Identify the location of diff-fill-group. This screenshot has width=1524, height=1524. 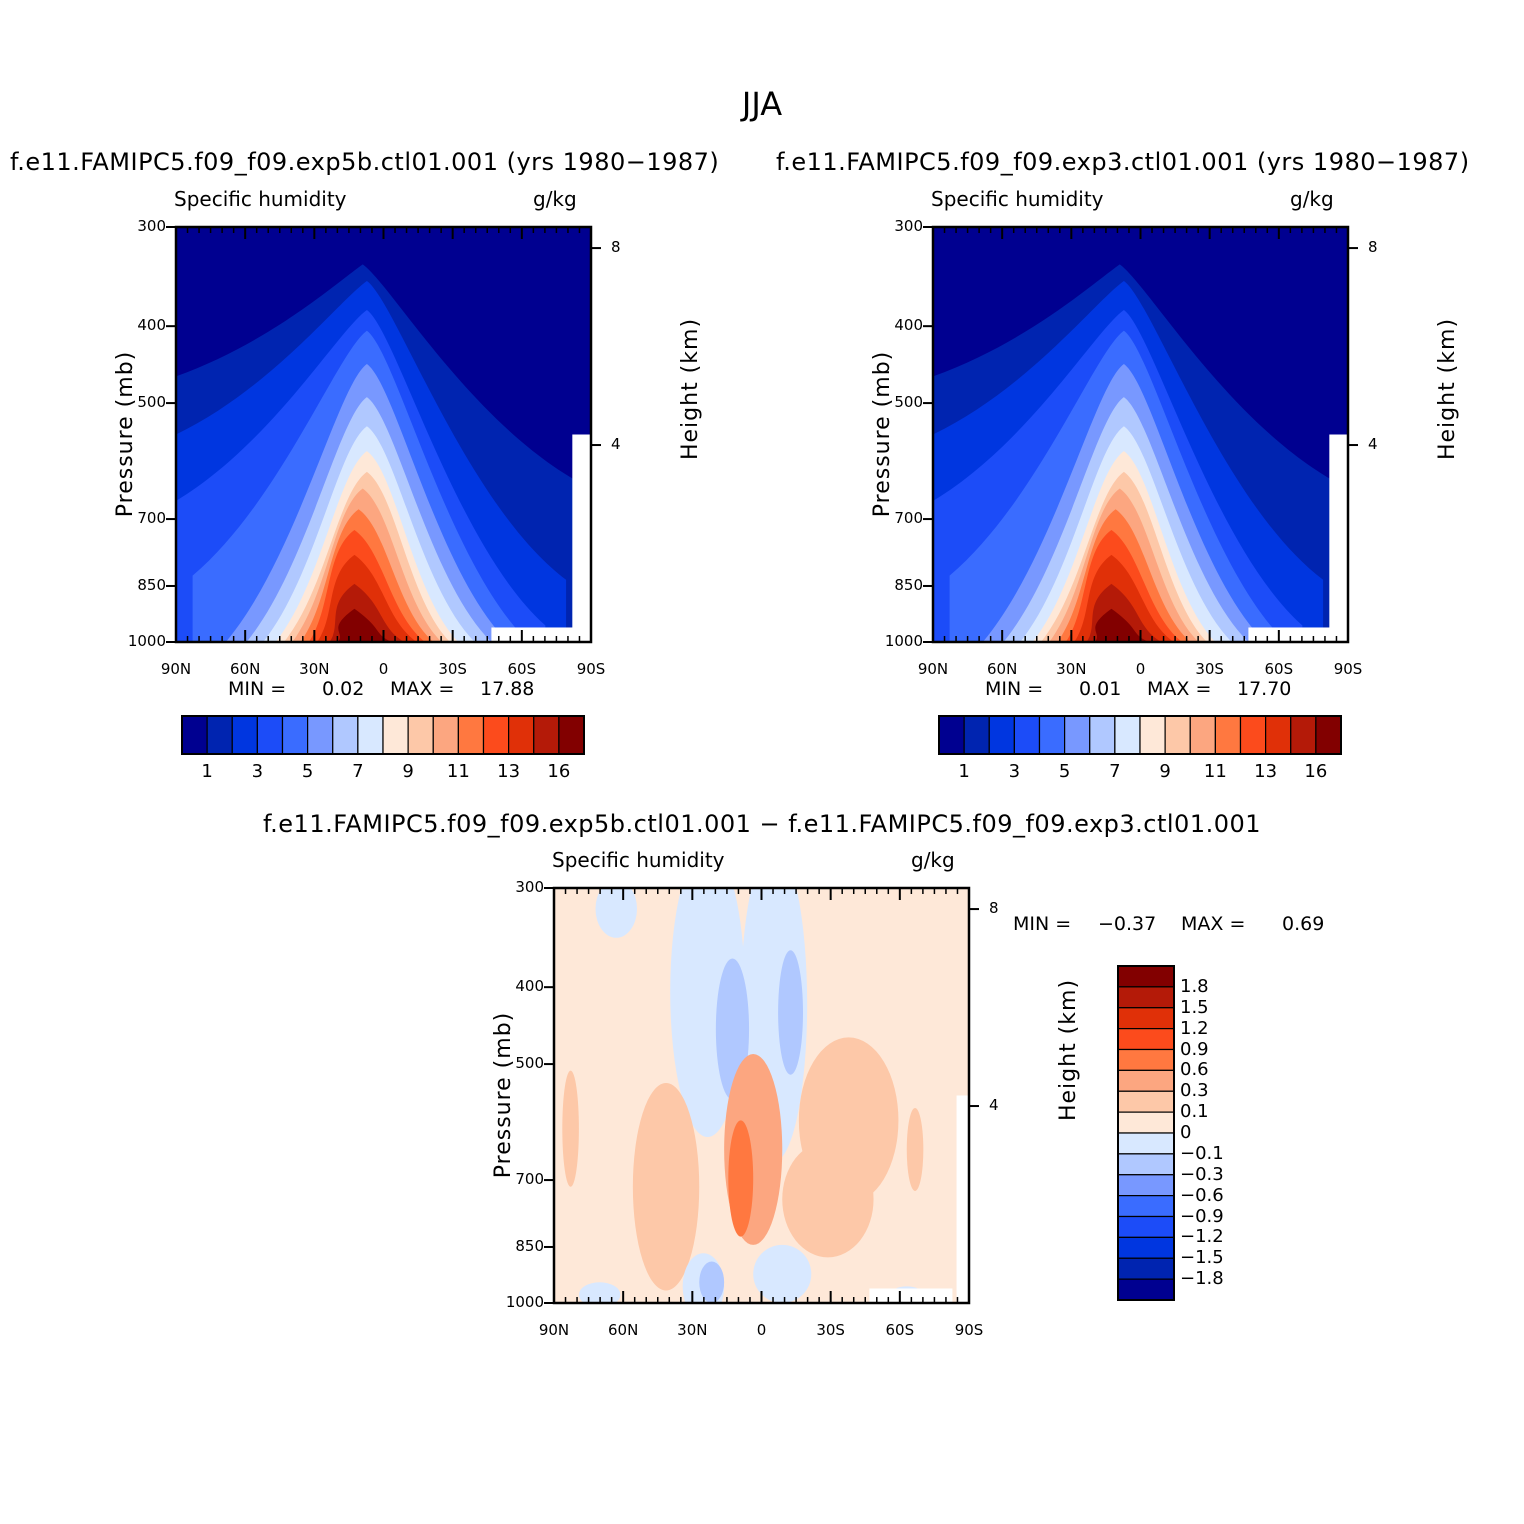
(761, 1095).